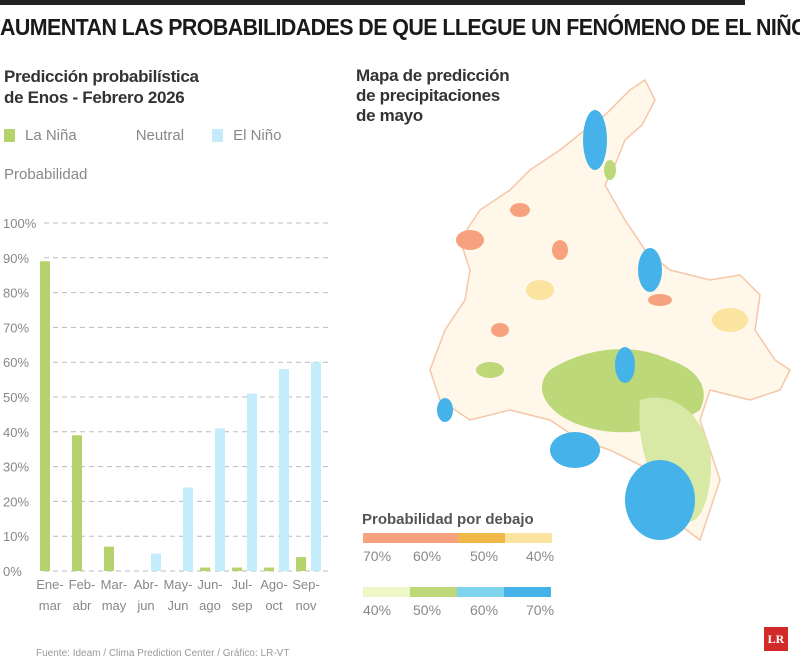 The height and width of the screenshot is (666, 800). I want to click on y-tick-label: 70%, so click(16, 327).